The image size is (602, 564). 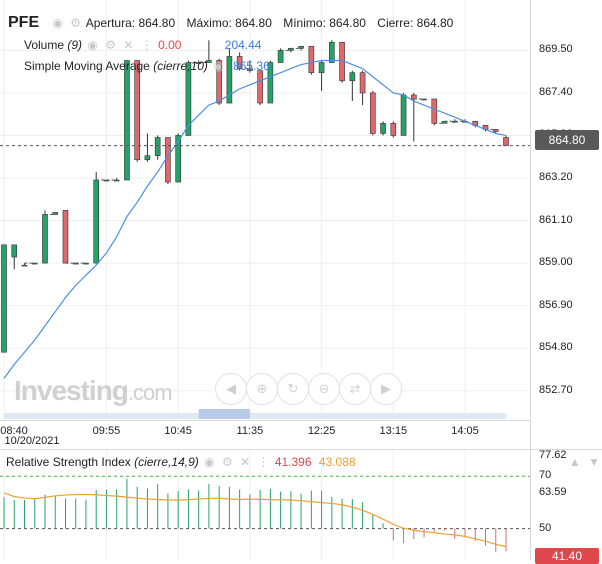 What do you see at coordinates (150, 392) in the screenshot?
I see `watermark-suffix: .com` at bounding box center [150, 392].